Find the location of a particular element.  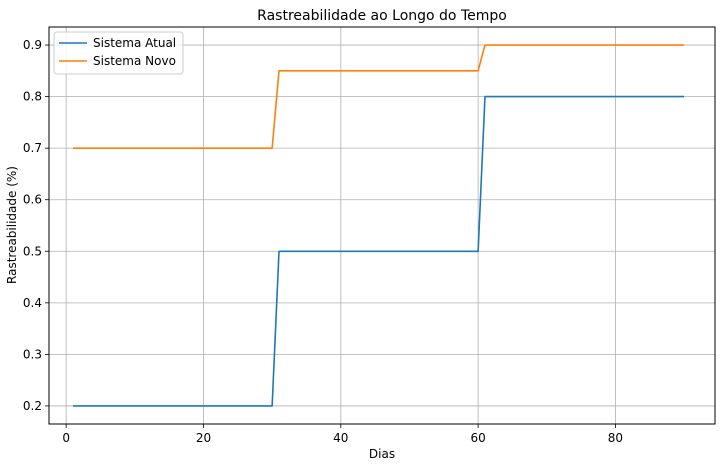

y-axis: 0.2 0.3 0.4 0.5 0.6 0.7 0.8 0.9 is located at coordinates (36, 225).